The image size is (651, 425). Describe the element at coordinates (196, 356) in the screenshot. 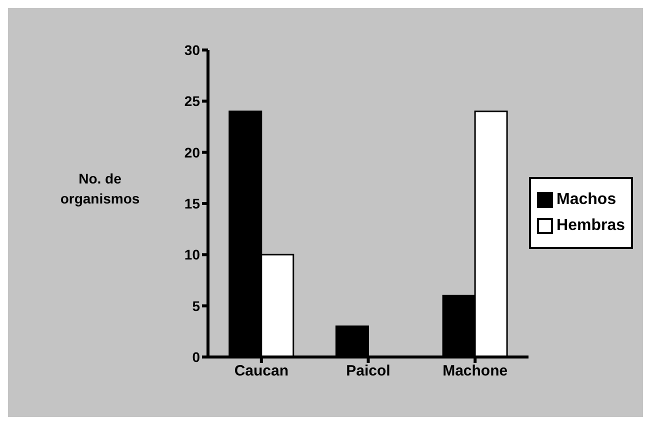

I see `y-tick-label: 0` at that location.